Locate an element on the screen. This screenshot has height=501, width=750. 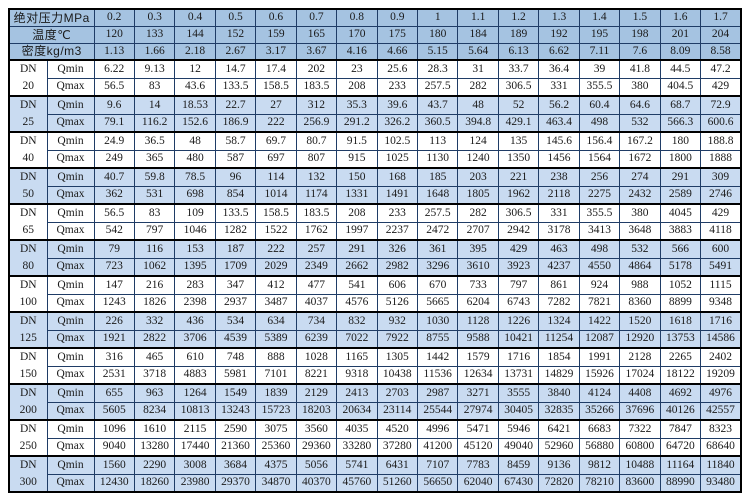
qmax-value-cell: 30405 is located at coordinates (518, 411).